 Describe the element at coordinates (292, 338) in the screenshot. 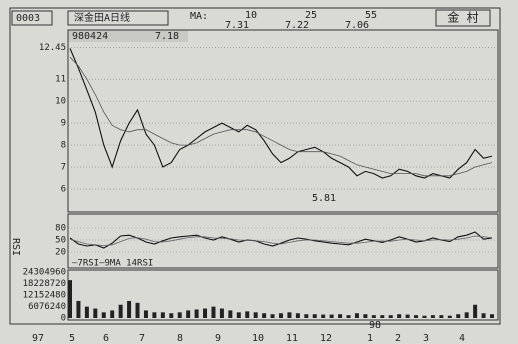

I see `x-tick-label: 11` at that location.